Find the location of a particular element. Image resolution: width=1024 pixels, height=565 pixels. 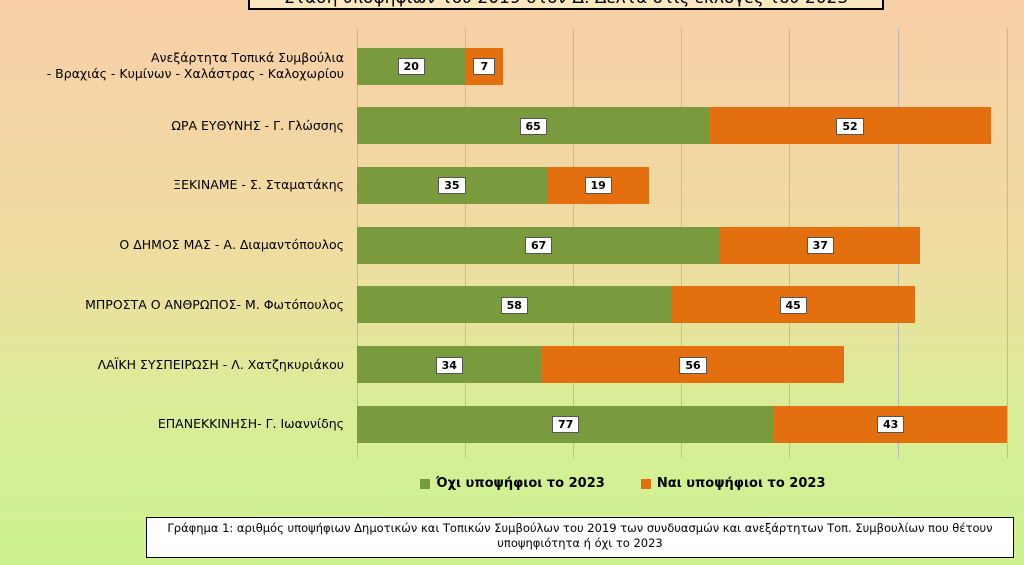

data-label-no: 67 is located at coordinates (538, 246).